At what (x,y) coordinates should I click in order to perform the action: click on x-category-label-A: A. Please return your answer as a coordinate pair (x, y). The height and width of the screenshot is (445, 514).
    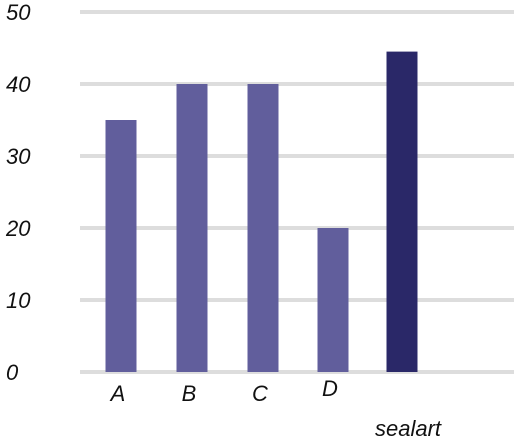
    Looking at the image, I should click on (117, 393).